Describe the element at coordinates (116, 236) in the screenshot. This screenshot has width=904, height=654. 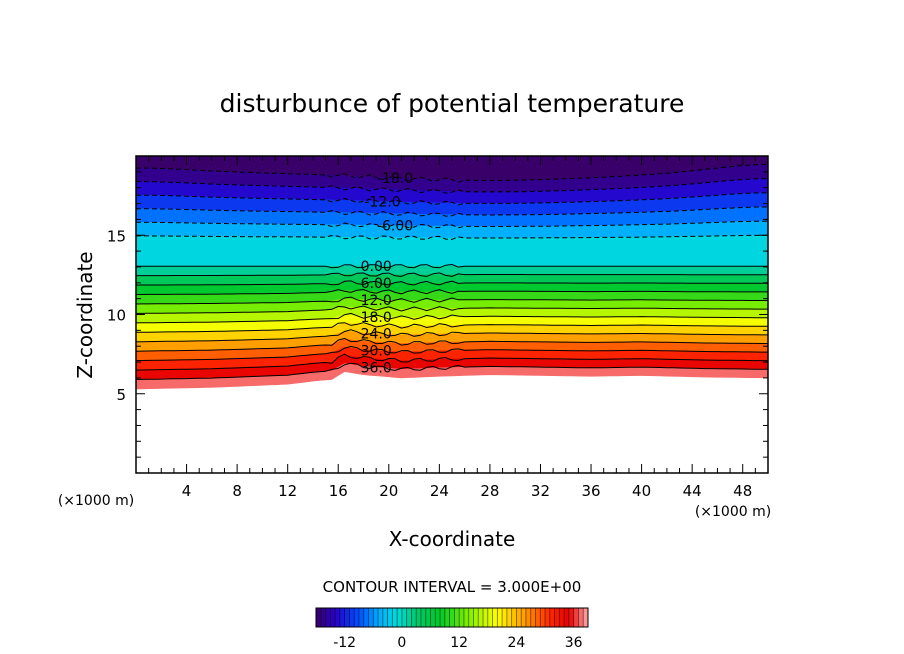
I see `y-tick-label: 15` at that location.